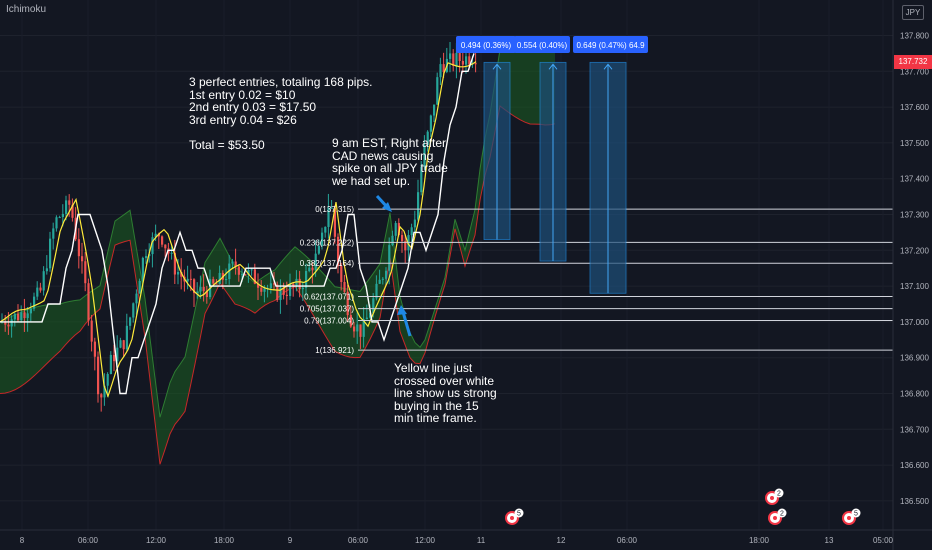  I want to click on currency-label: JPY, so click(913, 12).